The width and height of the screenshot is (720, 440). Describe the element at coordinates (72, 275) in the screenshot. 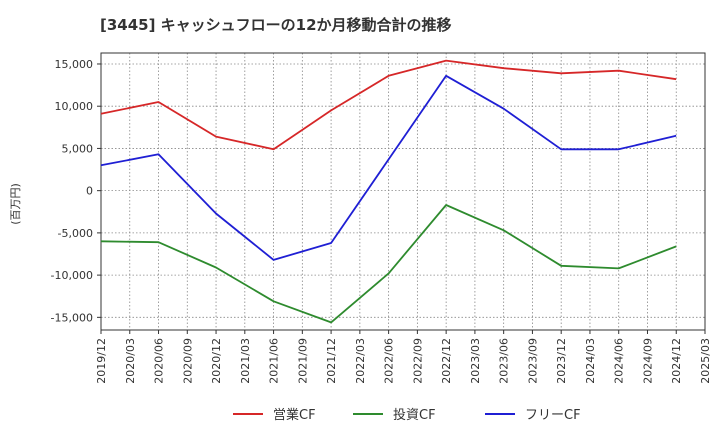

I see `y-tick-label: -10,000` at that location.